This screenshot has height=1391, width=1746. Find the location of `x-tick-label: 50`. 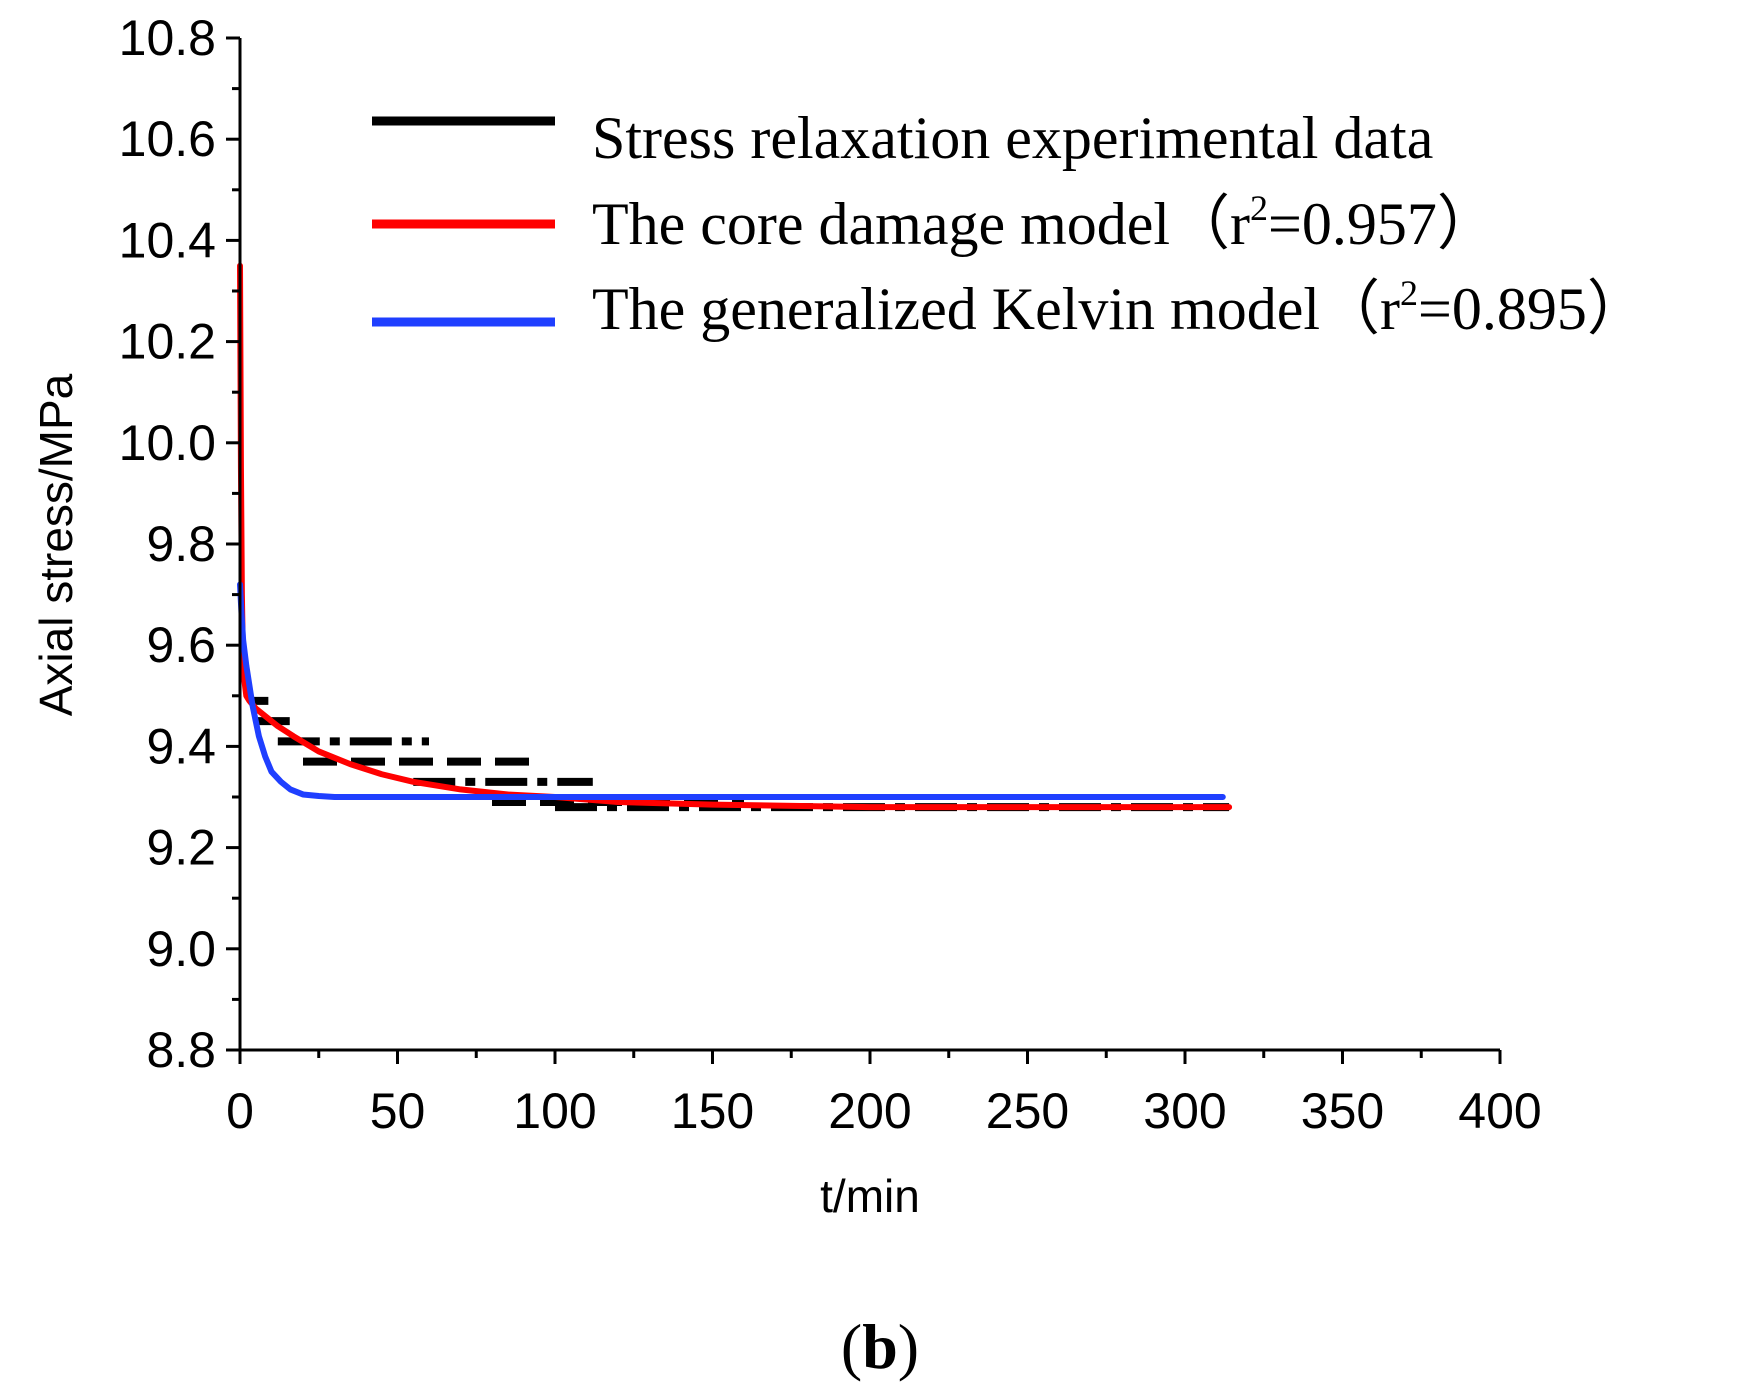

x-tick-label: 50 is located at coordinates (398, 1111).